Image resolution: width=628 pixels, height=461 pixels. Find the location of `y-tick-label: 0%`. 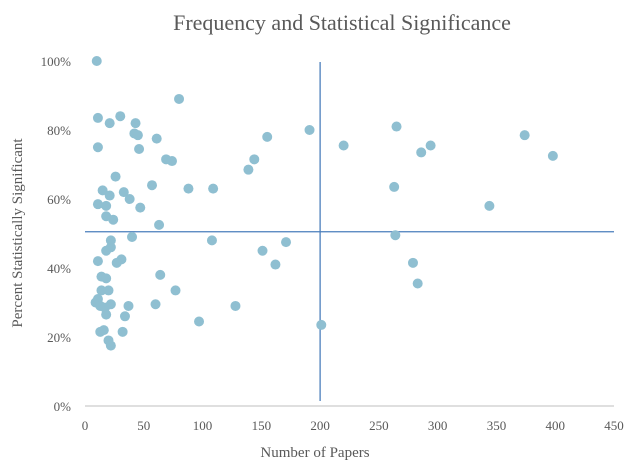

y-tick-label: 0% is located at coordinates (63, 406).